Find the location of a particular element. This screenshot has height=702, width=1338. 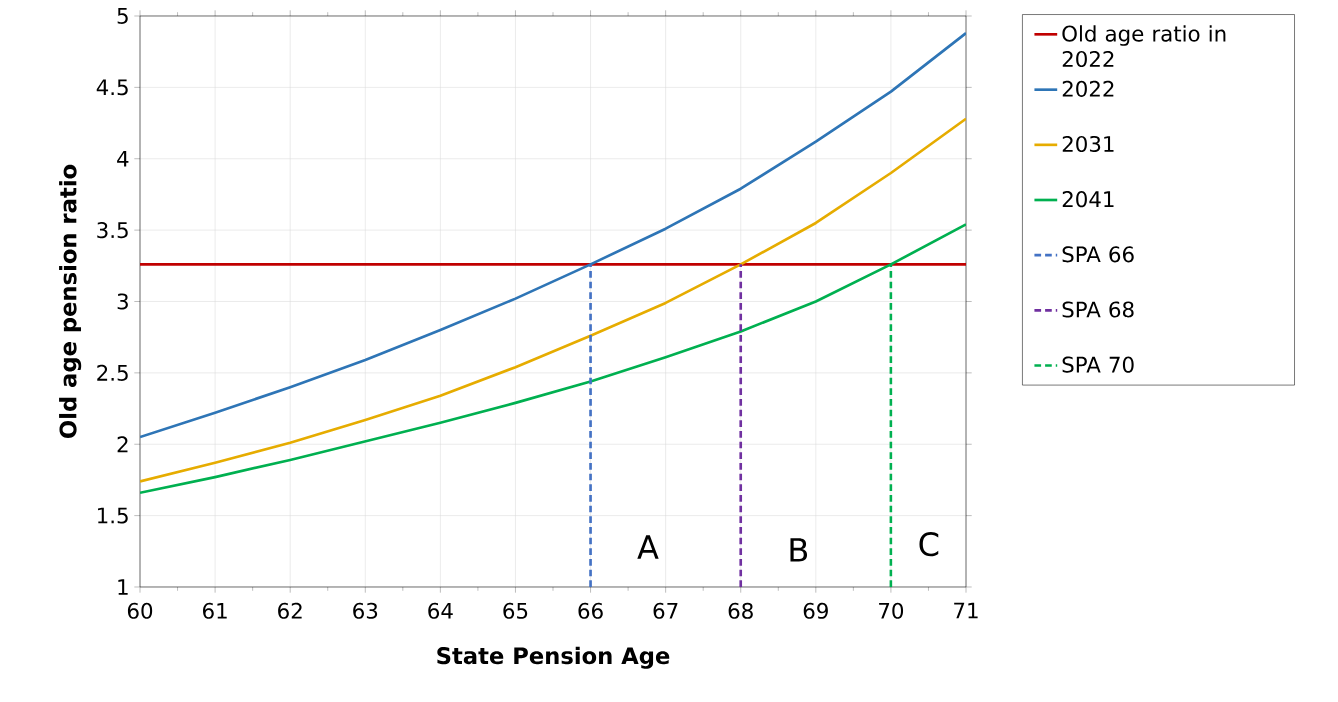

legend-label: SPA 68 is located at coordinates (1098, 309).